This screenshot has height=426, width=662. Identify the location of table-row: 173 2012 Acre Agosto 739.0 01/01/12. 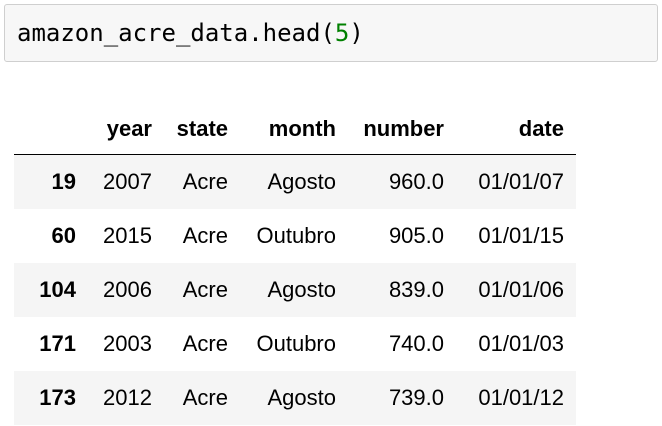
(295, 397).